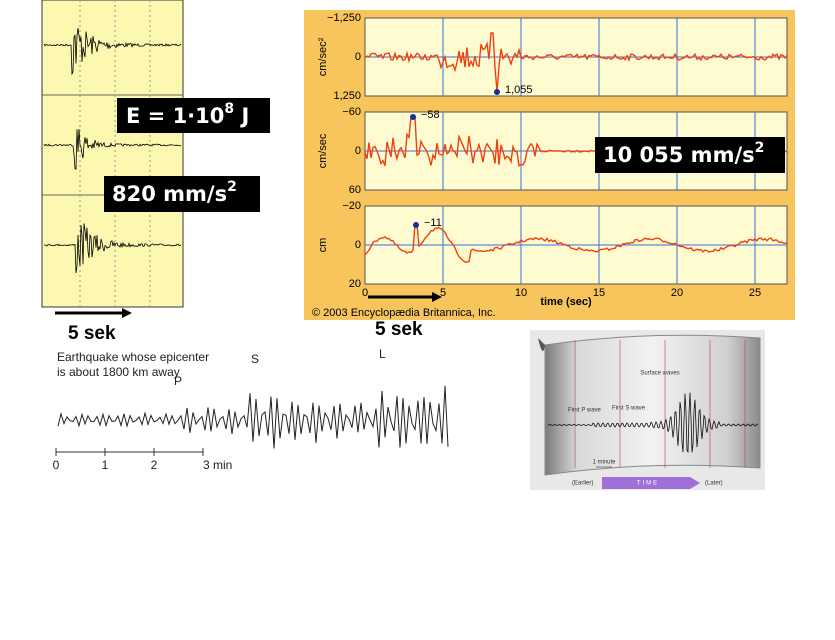 This screenshot has height=640, width=835. What do you see at coordinates (582, 484) in the screenshot?
I see `annotation: (Earlier)` at bounding box center [582, 484].